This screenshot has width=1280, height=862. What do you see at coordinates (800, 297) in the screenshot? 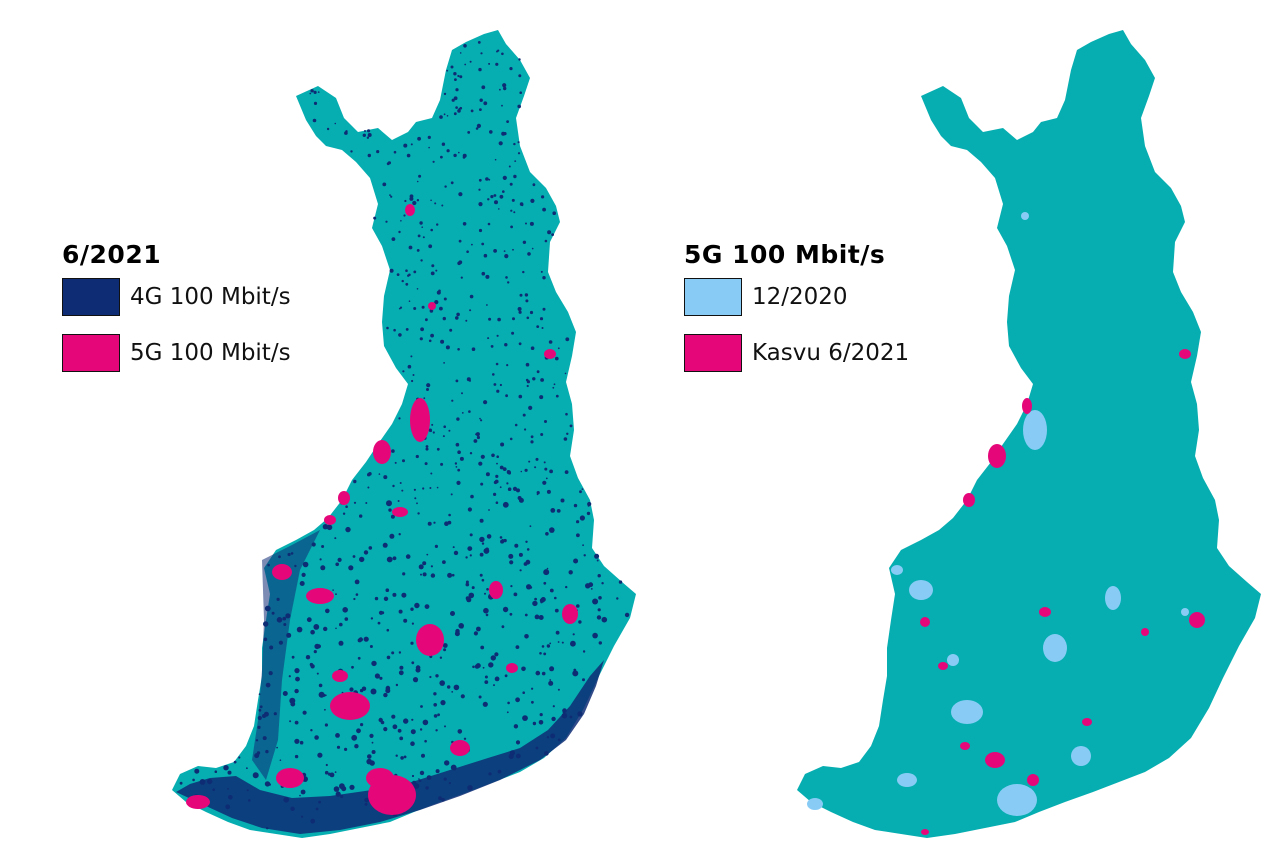
I see `legend-label-5g-2020: 12/2020` at bounding box center [800, 297].